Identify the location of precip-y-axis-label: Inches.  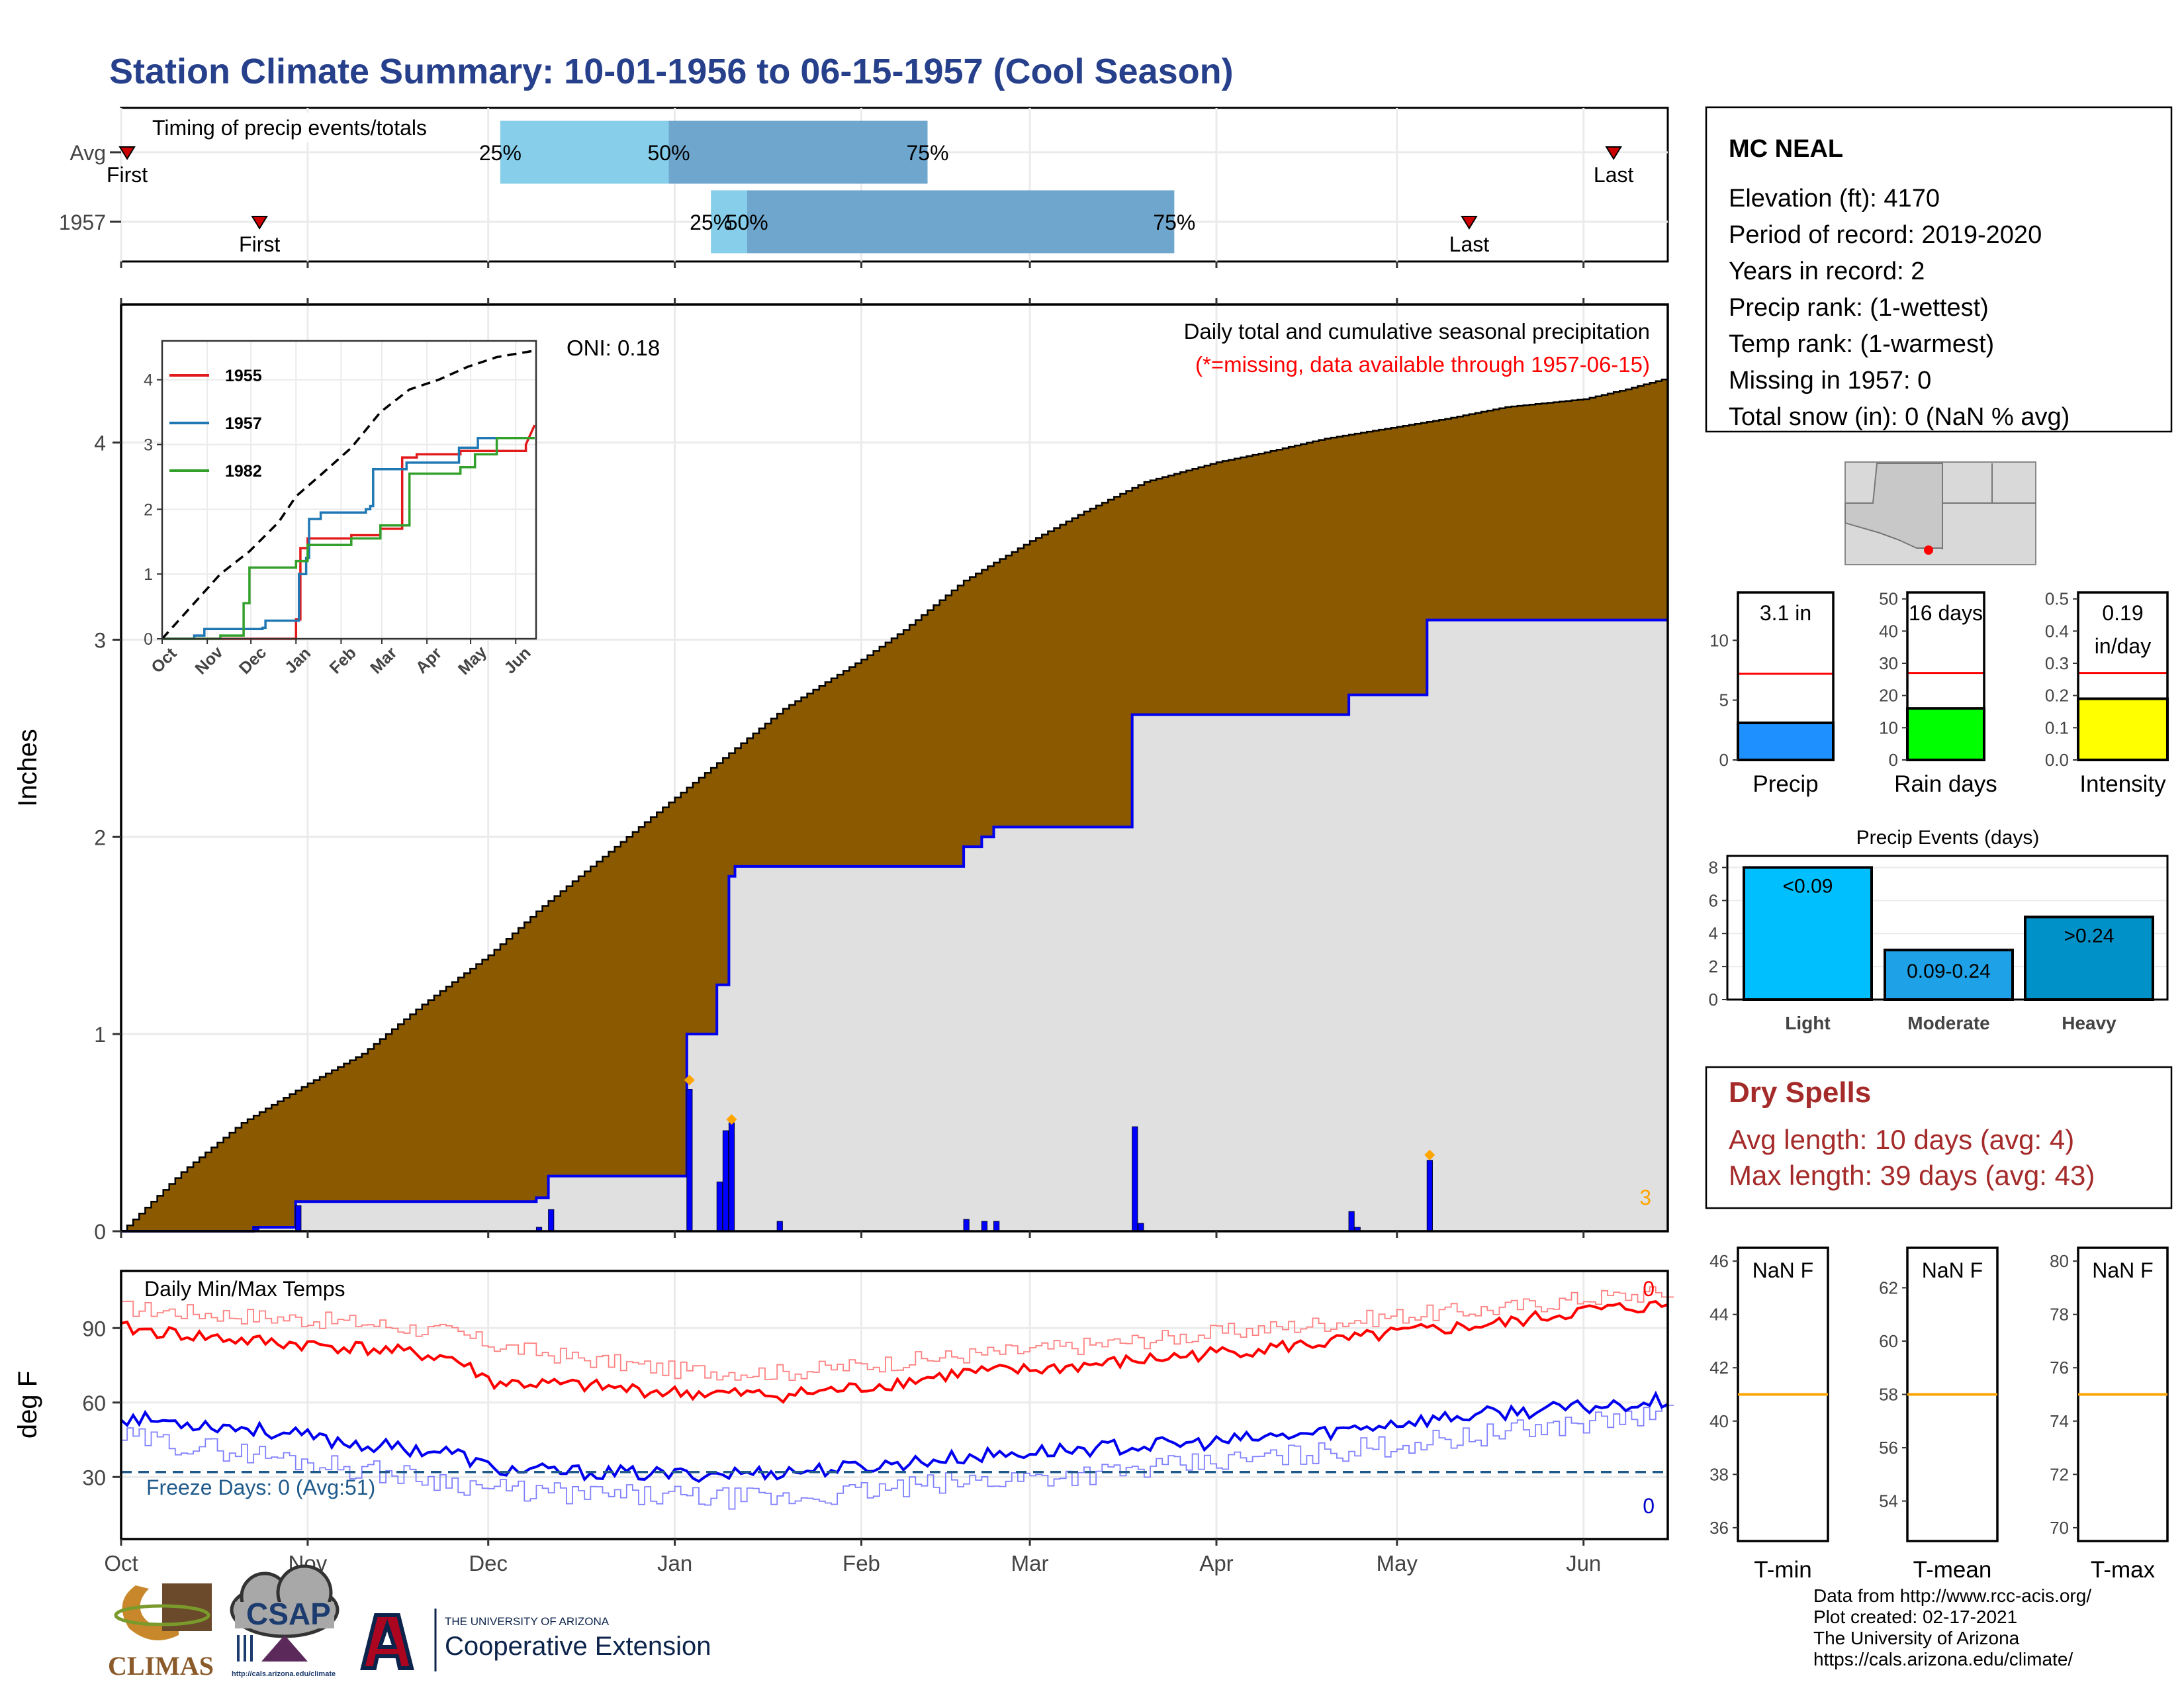
(28, 768).